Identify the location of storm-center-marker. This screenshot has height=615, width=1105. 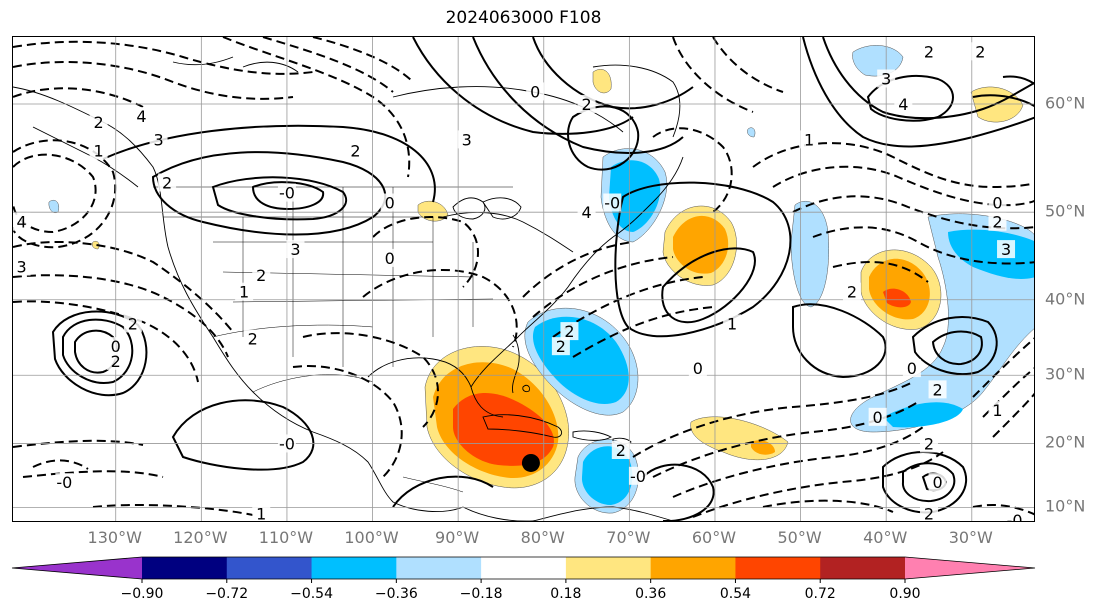
(530, 462).